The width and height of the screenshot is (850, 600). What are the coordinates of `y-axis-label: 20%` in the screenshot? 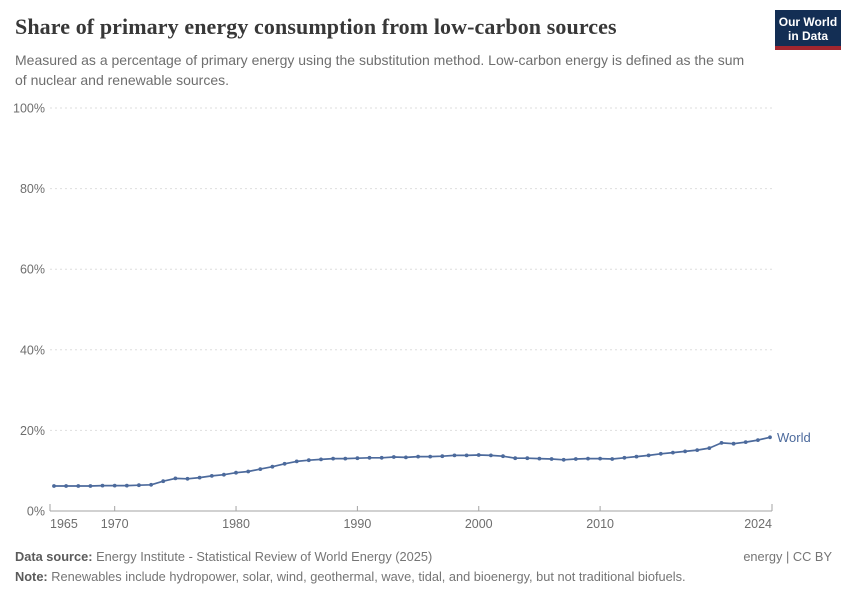 It's located at (32, 431).